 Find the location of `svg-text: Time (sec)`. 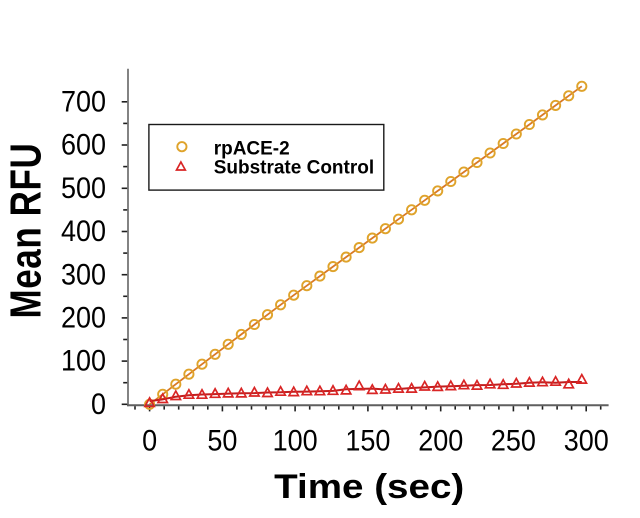

svg-text: Time (sec) is located at coordinates (369, 486).